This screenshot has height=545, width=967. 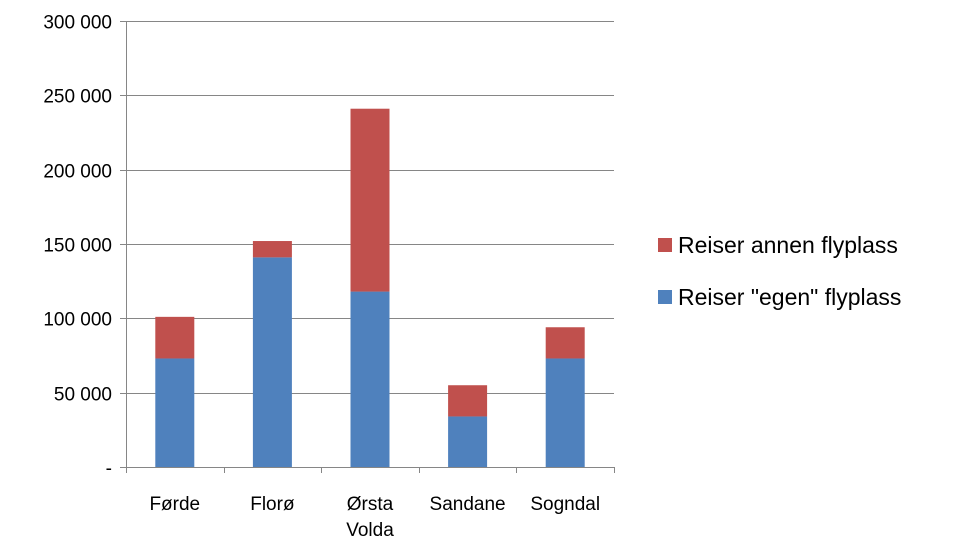 What do you see at coordinates (665, 297) in the screenshot?
I see `legend-swatch-egen` at bounding box center [665, 297].